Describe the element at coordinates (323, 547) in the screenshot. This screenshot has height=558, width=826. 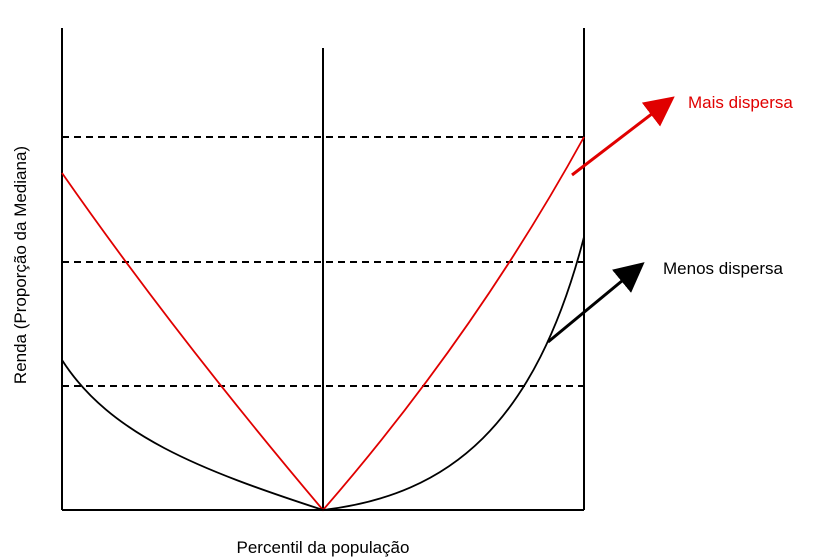
I see `x-axis-label: Percentil da população` at that location.